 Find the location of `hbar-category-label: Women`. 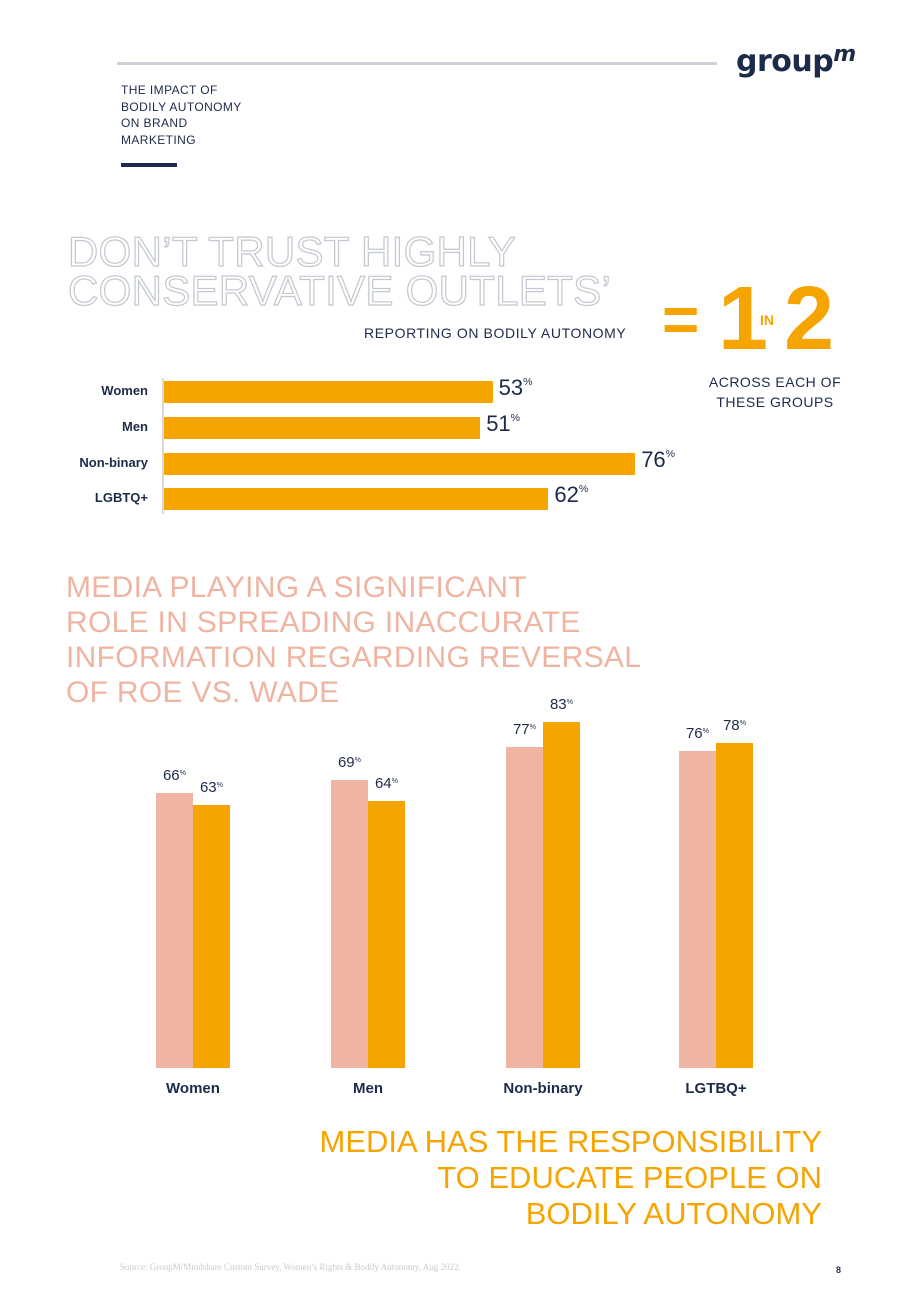

hbar-category-label: Women is located at coordinates (124, 390).